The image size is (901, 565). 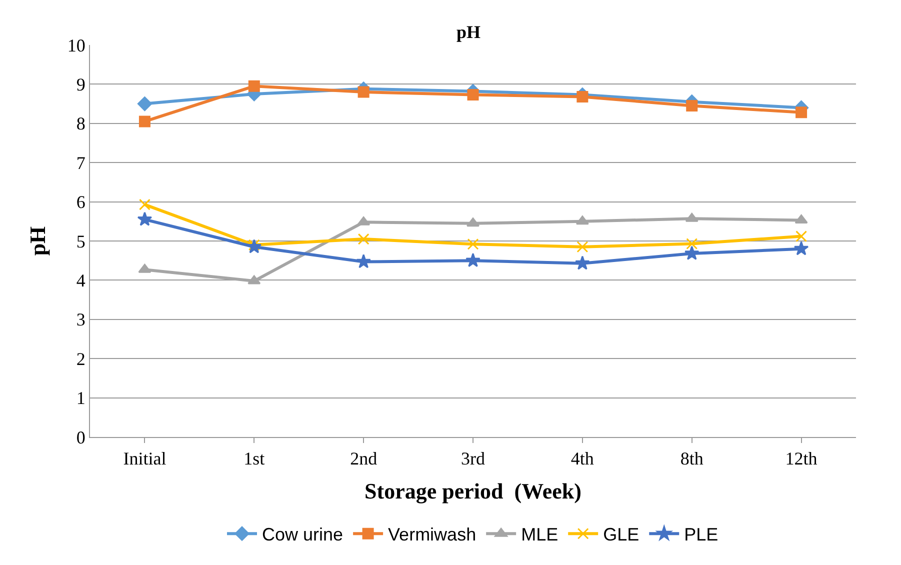 I want to click on y-tick-label: 2, so click(x=81, y=358).